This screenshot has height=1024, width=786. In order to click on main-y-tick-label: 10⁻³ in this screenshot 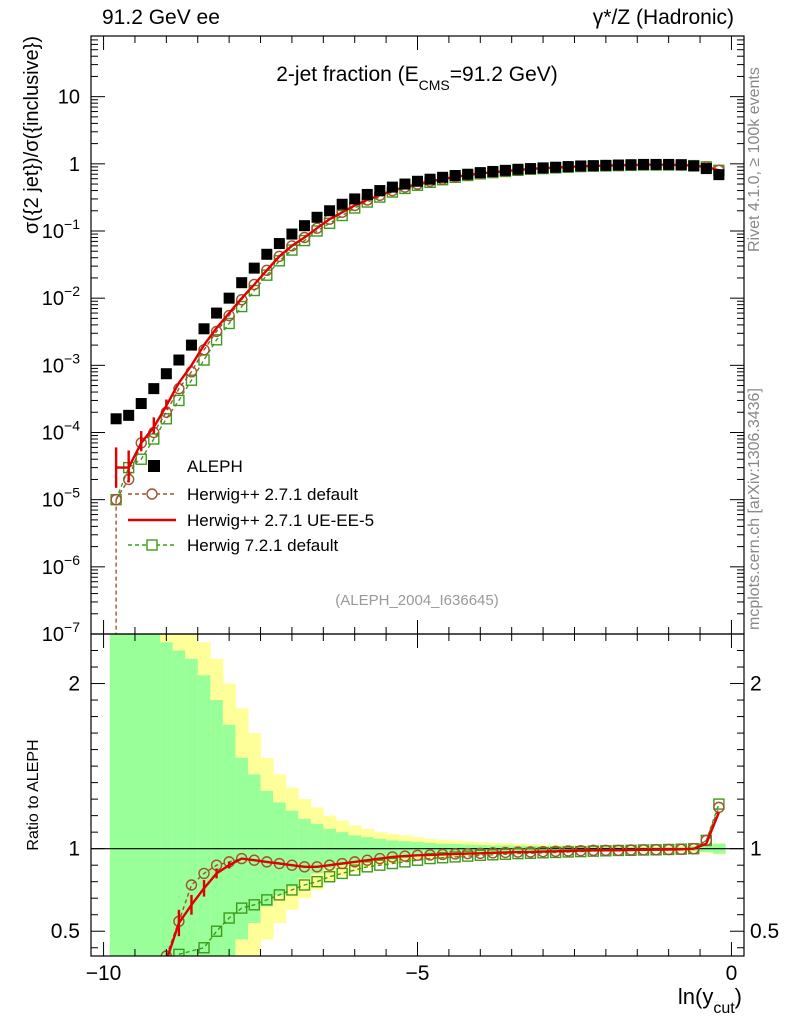, I will do `click(61, 363)`.